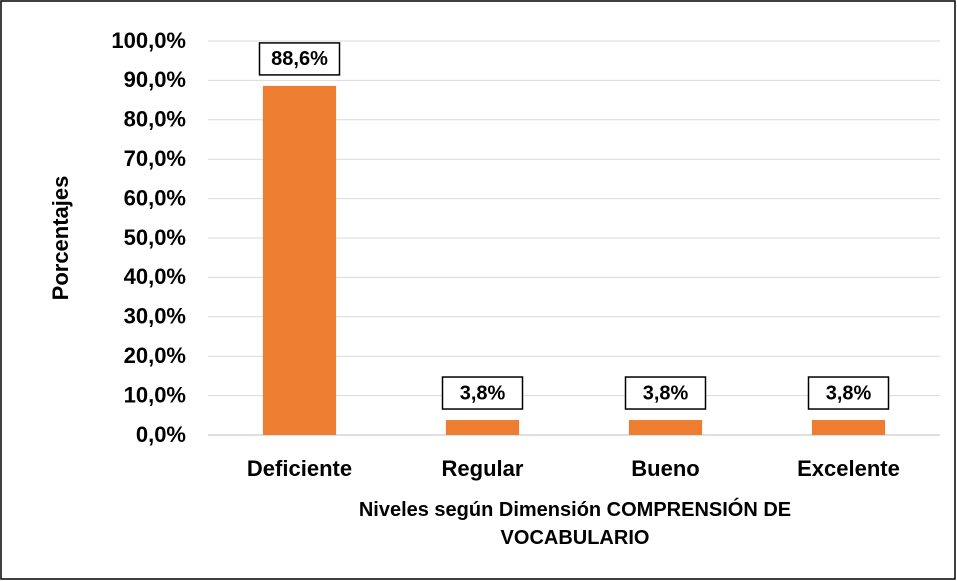 This screenshot has width=957, height=581. Describe the element at coordinates (60, 238) in the screenshot. I see `y-axis-title: Porcentajes` at that location.